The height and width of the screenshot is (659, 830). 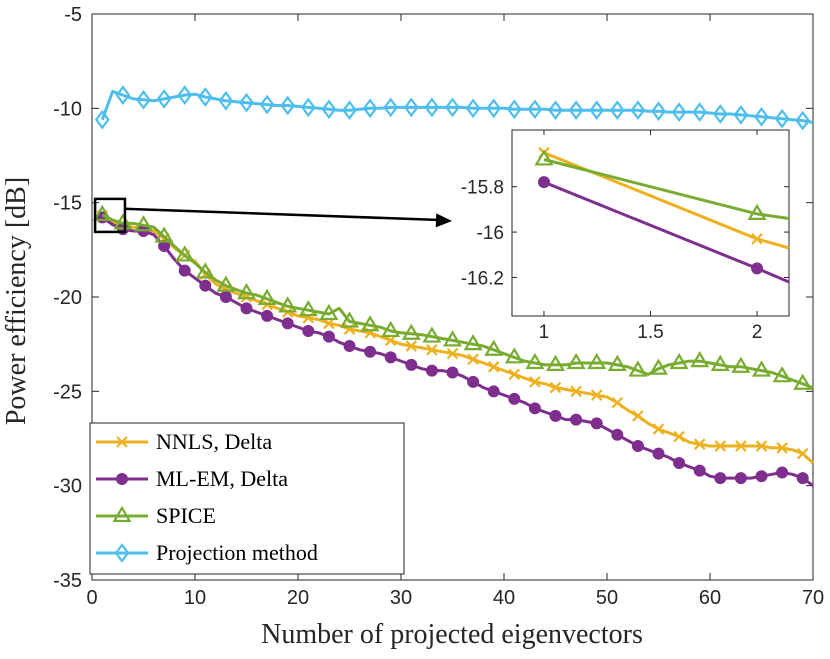 I want to click on inset-line-spice, so click(x=666, y=189).